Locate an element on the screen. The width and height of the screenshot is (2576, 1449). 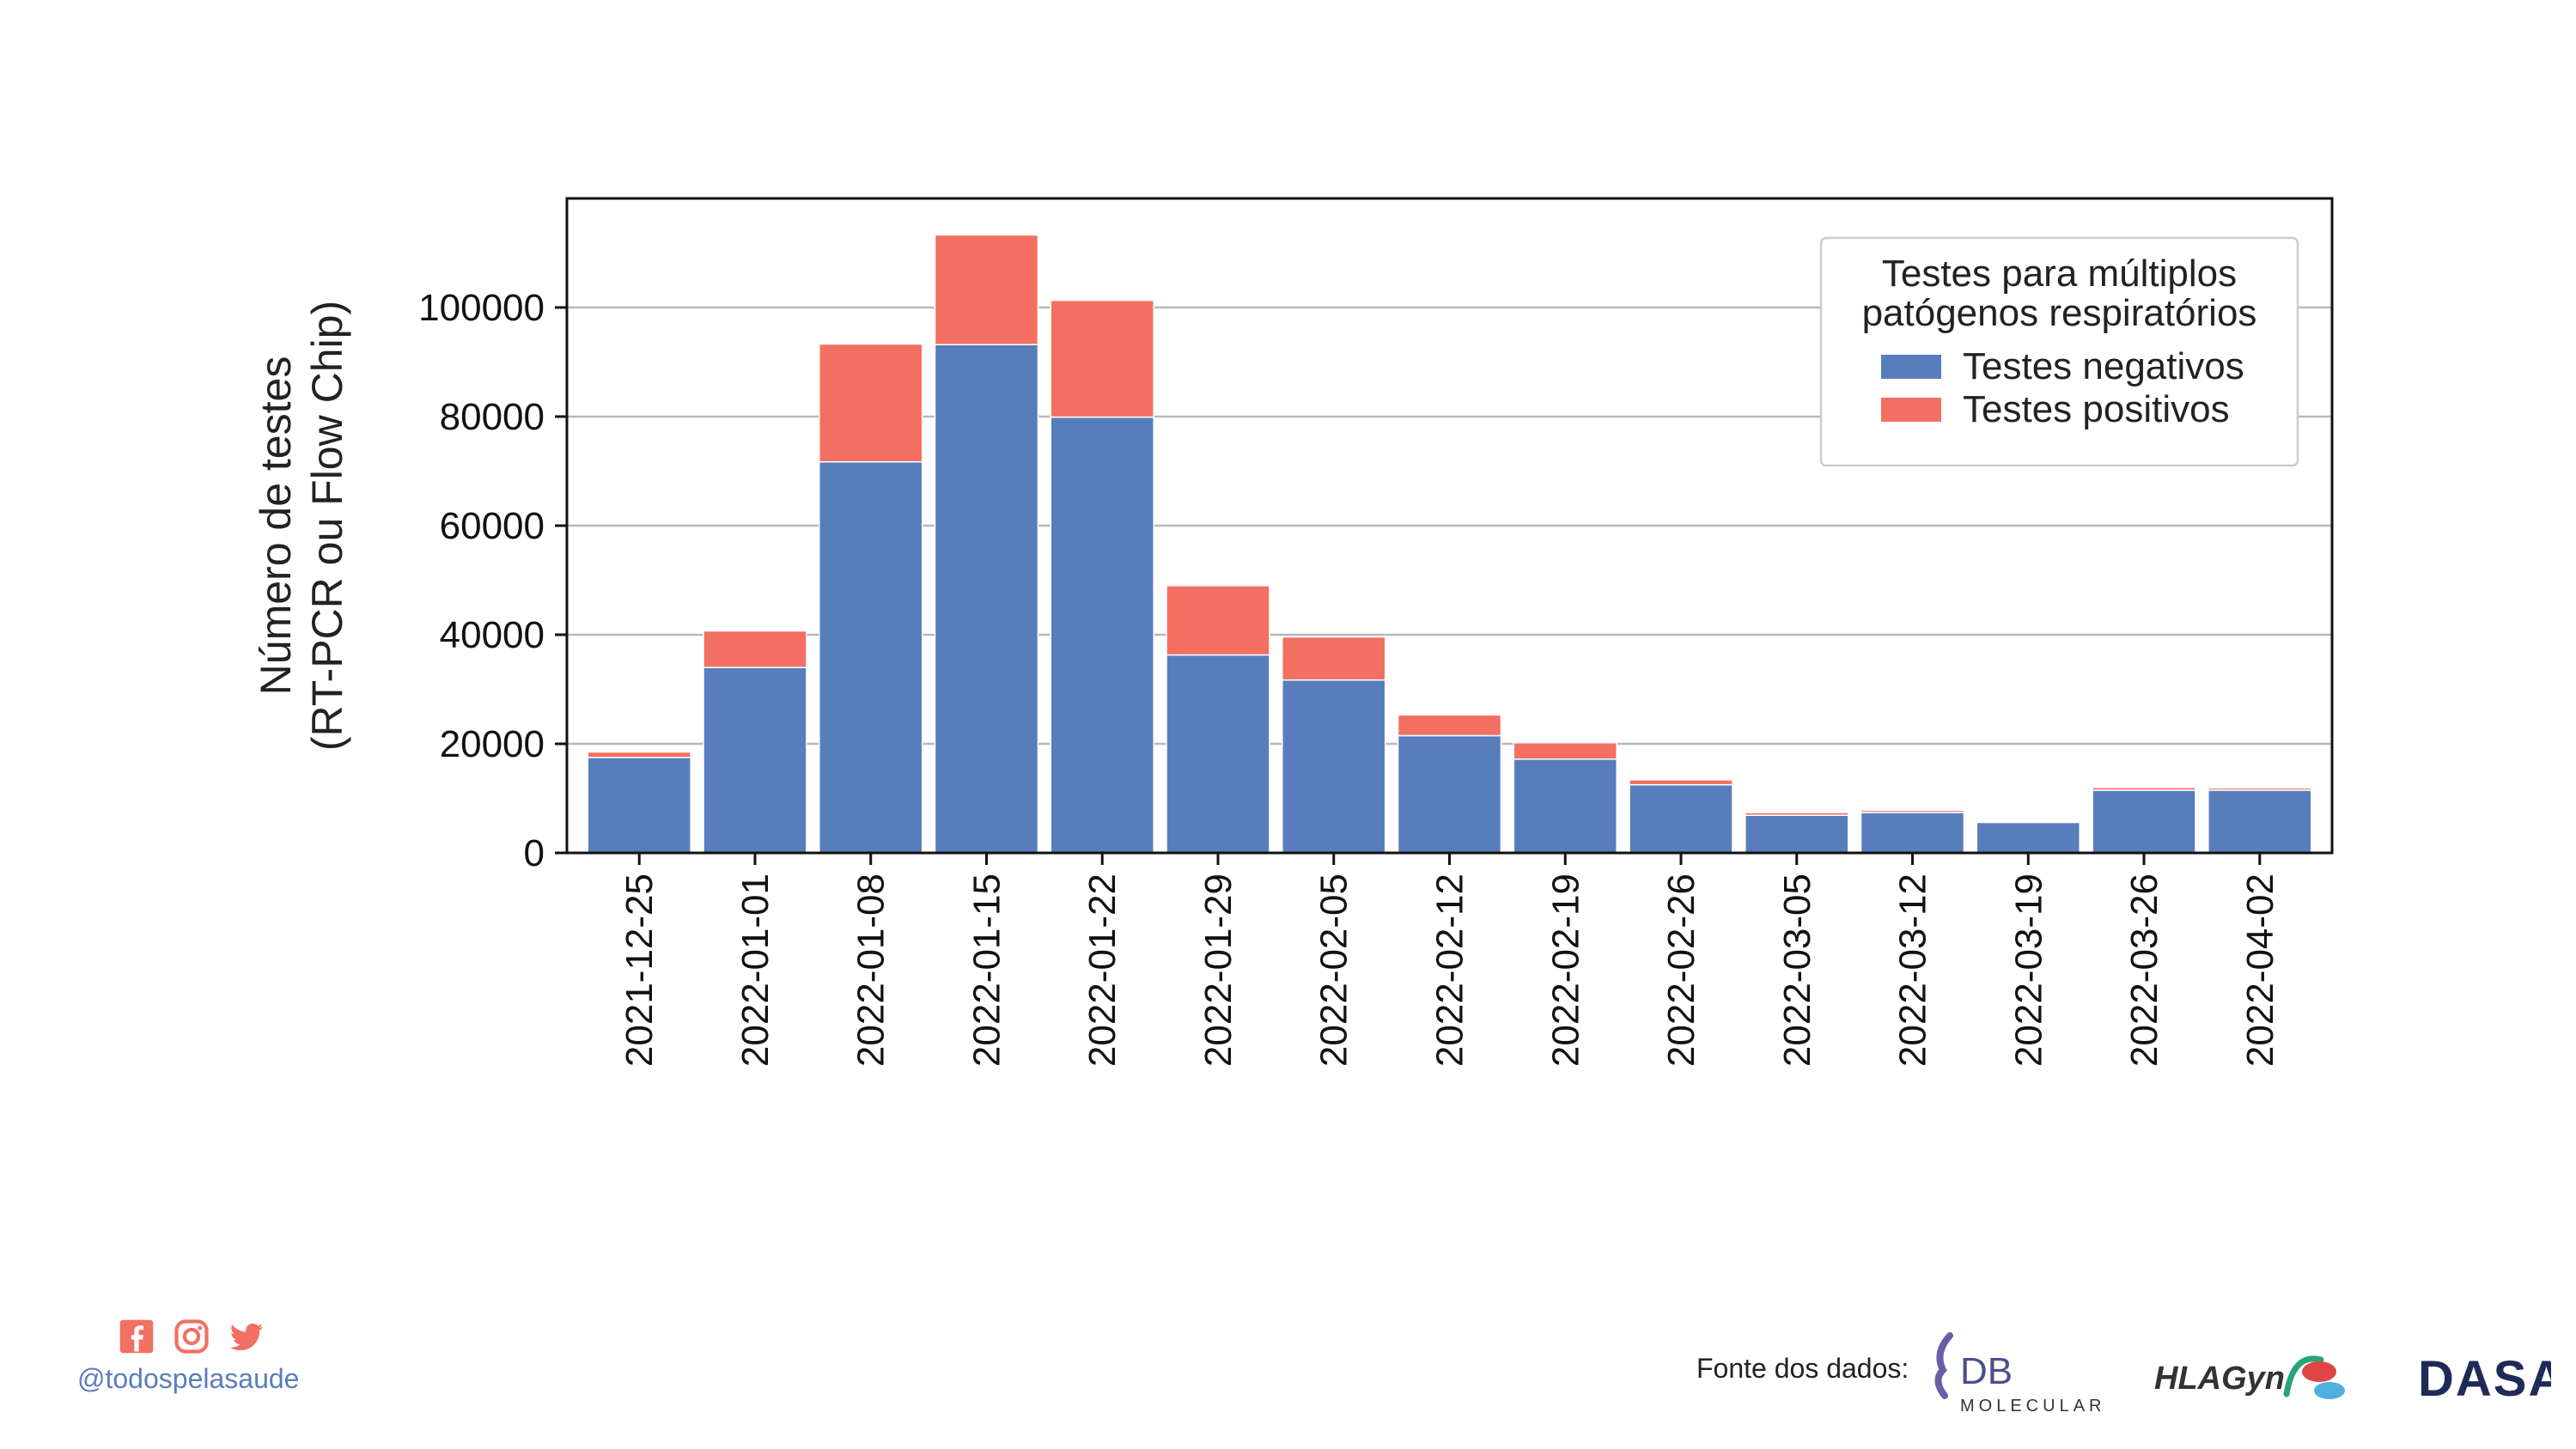
x-tick-label: 2022-02-05 is located at coordinates (1334, 970).